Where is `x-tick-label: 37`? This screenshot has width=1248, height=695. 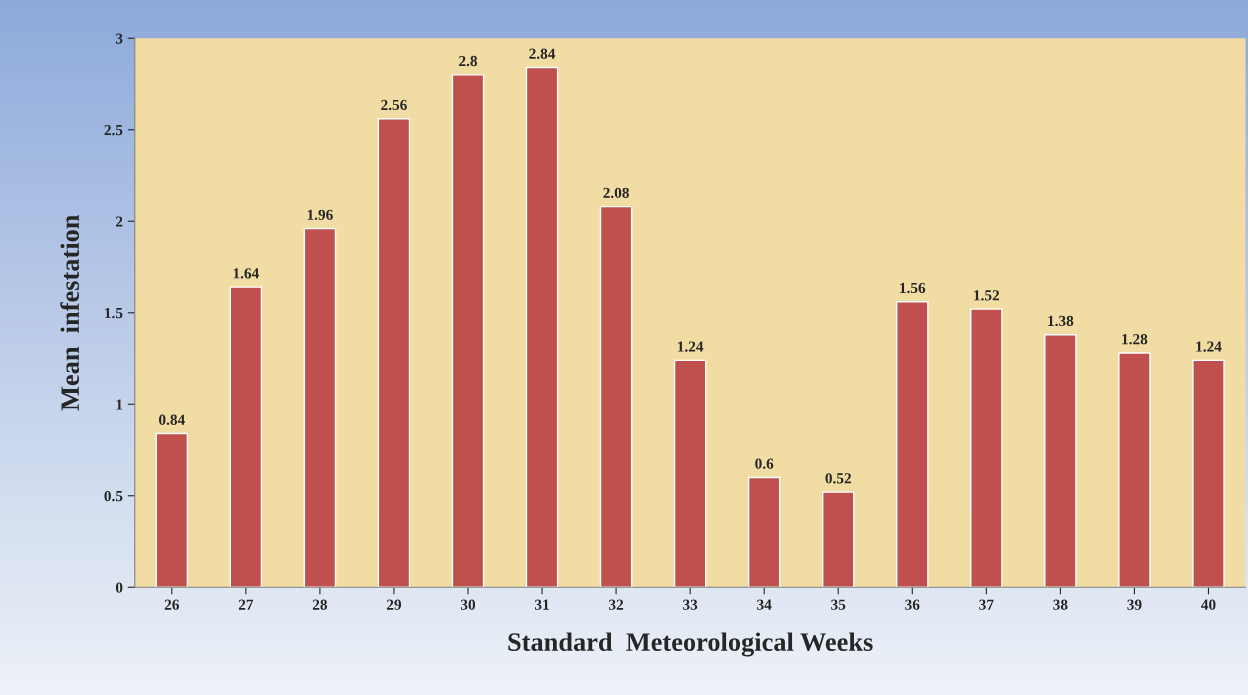 x-tick-label: 37 is located at coordinates (986, 604).